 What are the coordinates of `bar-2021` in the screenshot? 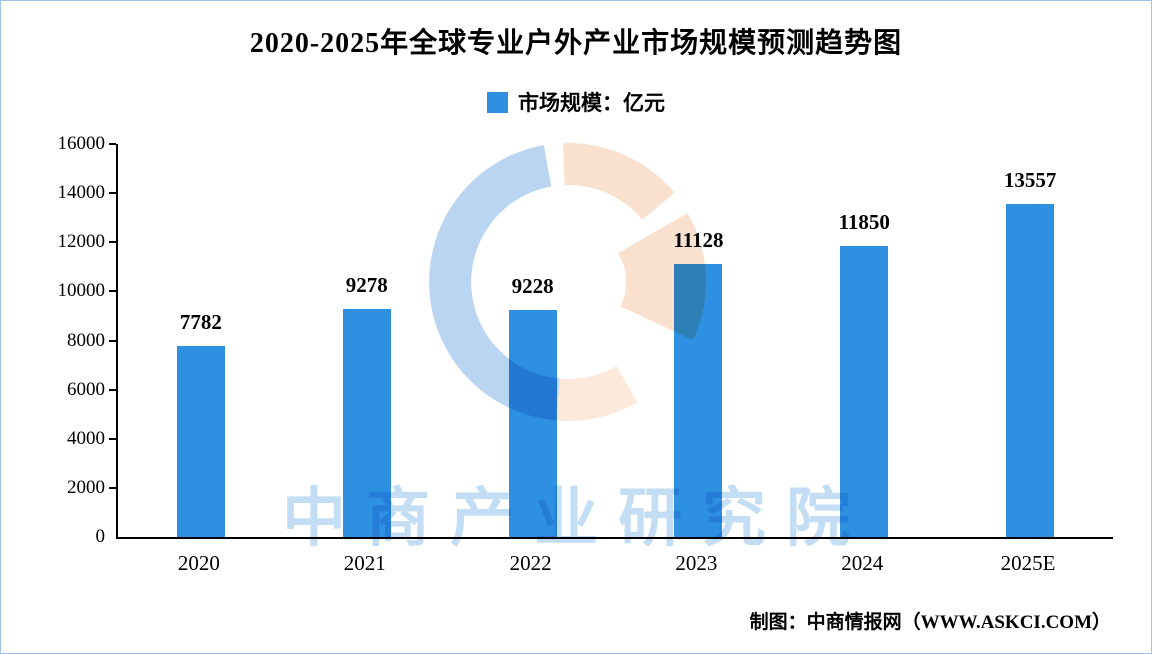 It's located at (366, 423).